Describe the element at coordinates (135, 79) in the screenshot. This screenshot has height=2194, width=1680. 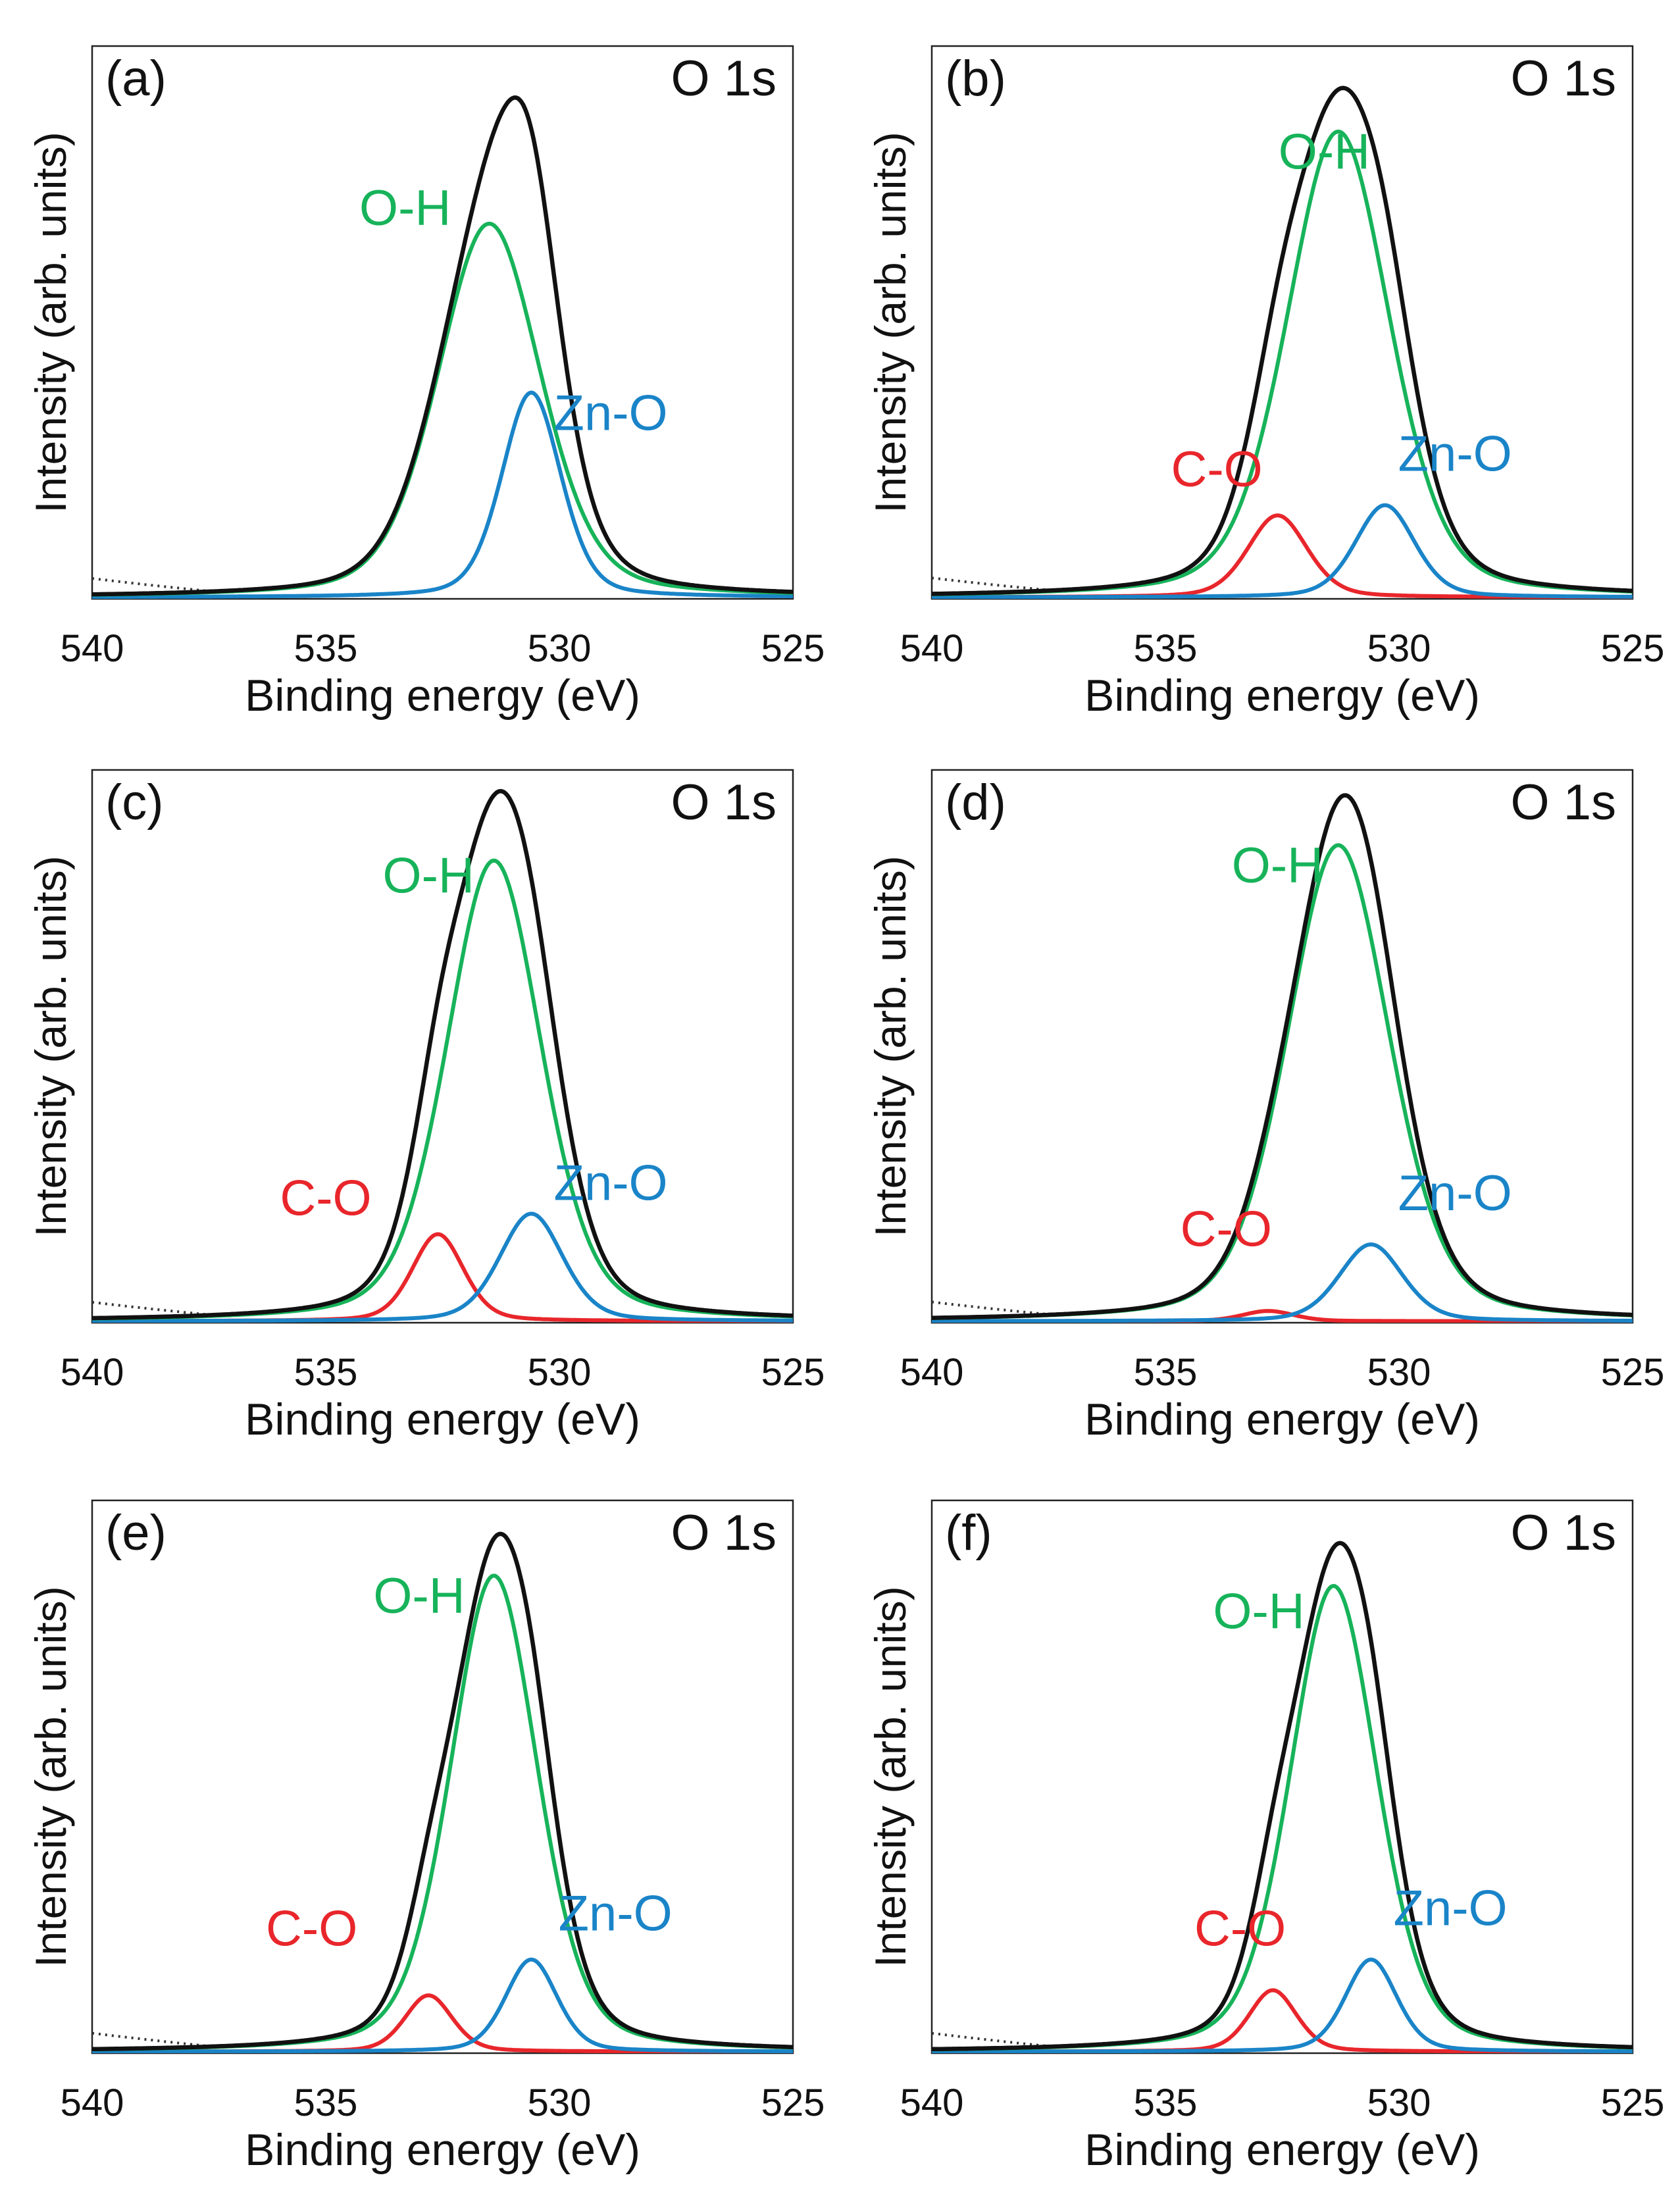
I see `panel-letter: (a)` at that location.